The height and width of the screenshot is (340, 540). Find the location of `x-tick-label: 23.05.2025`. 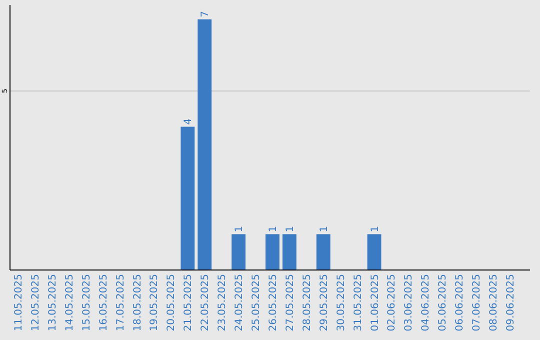

x-tick-label: 23.05.2025 is located at coordinates (222, 303).